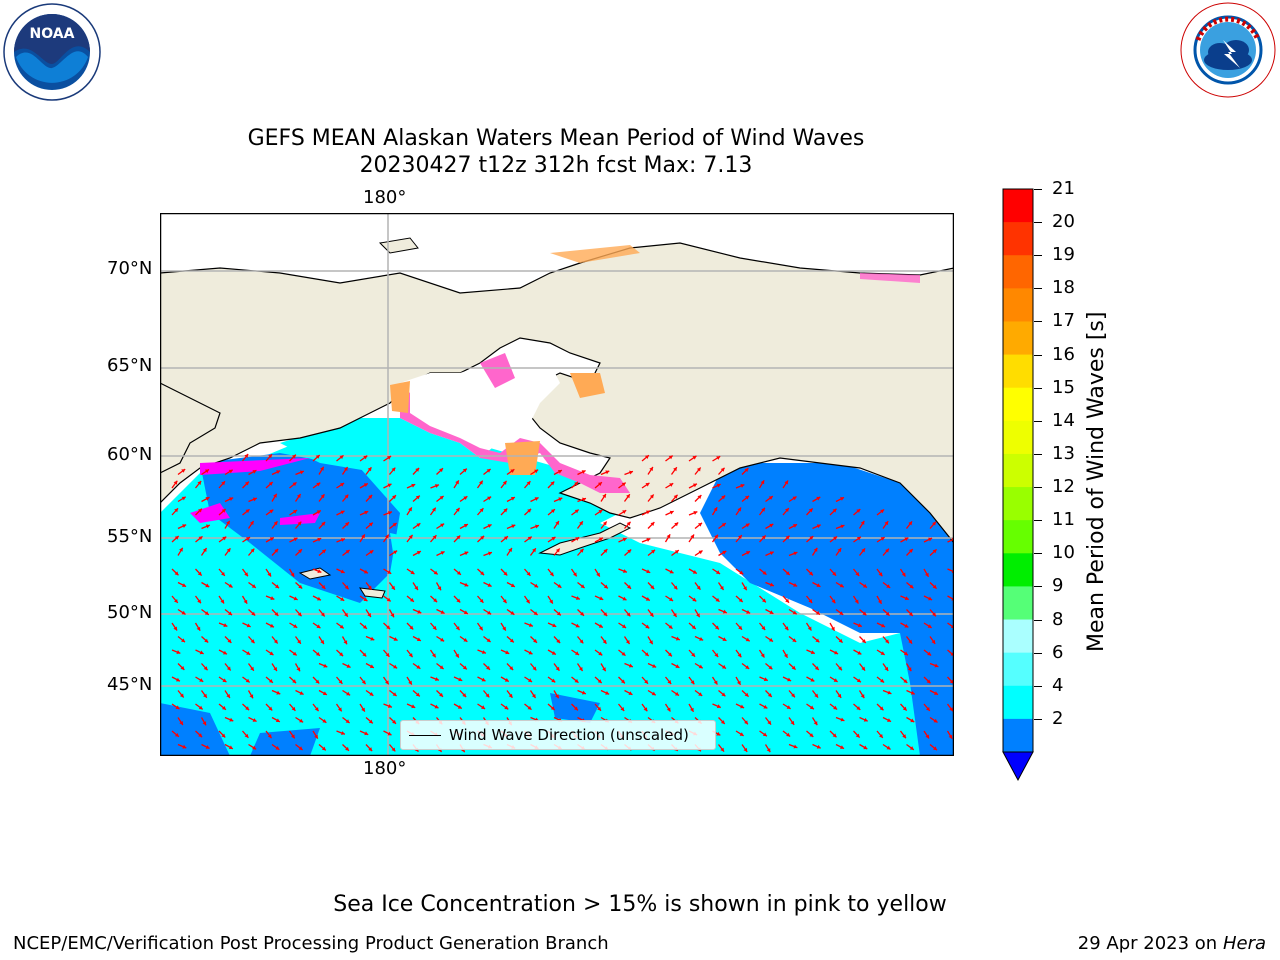 The width and height of the screenshot is (1280, 960). I want to click on colorbar-svg, so click(1018, 485).